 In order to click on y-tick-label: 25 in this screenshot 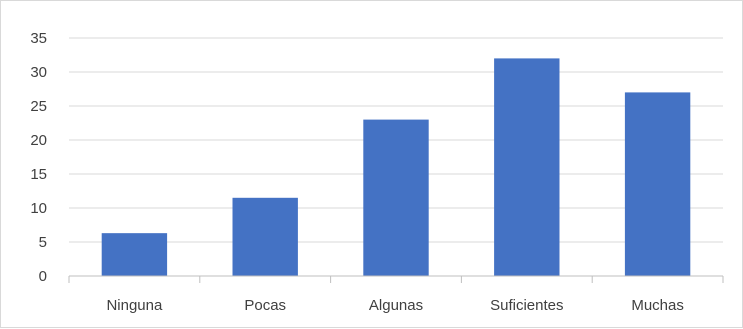, I will do `click(38, 106)`.